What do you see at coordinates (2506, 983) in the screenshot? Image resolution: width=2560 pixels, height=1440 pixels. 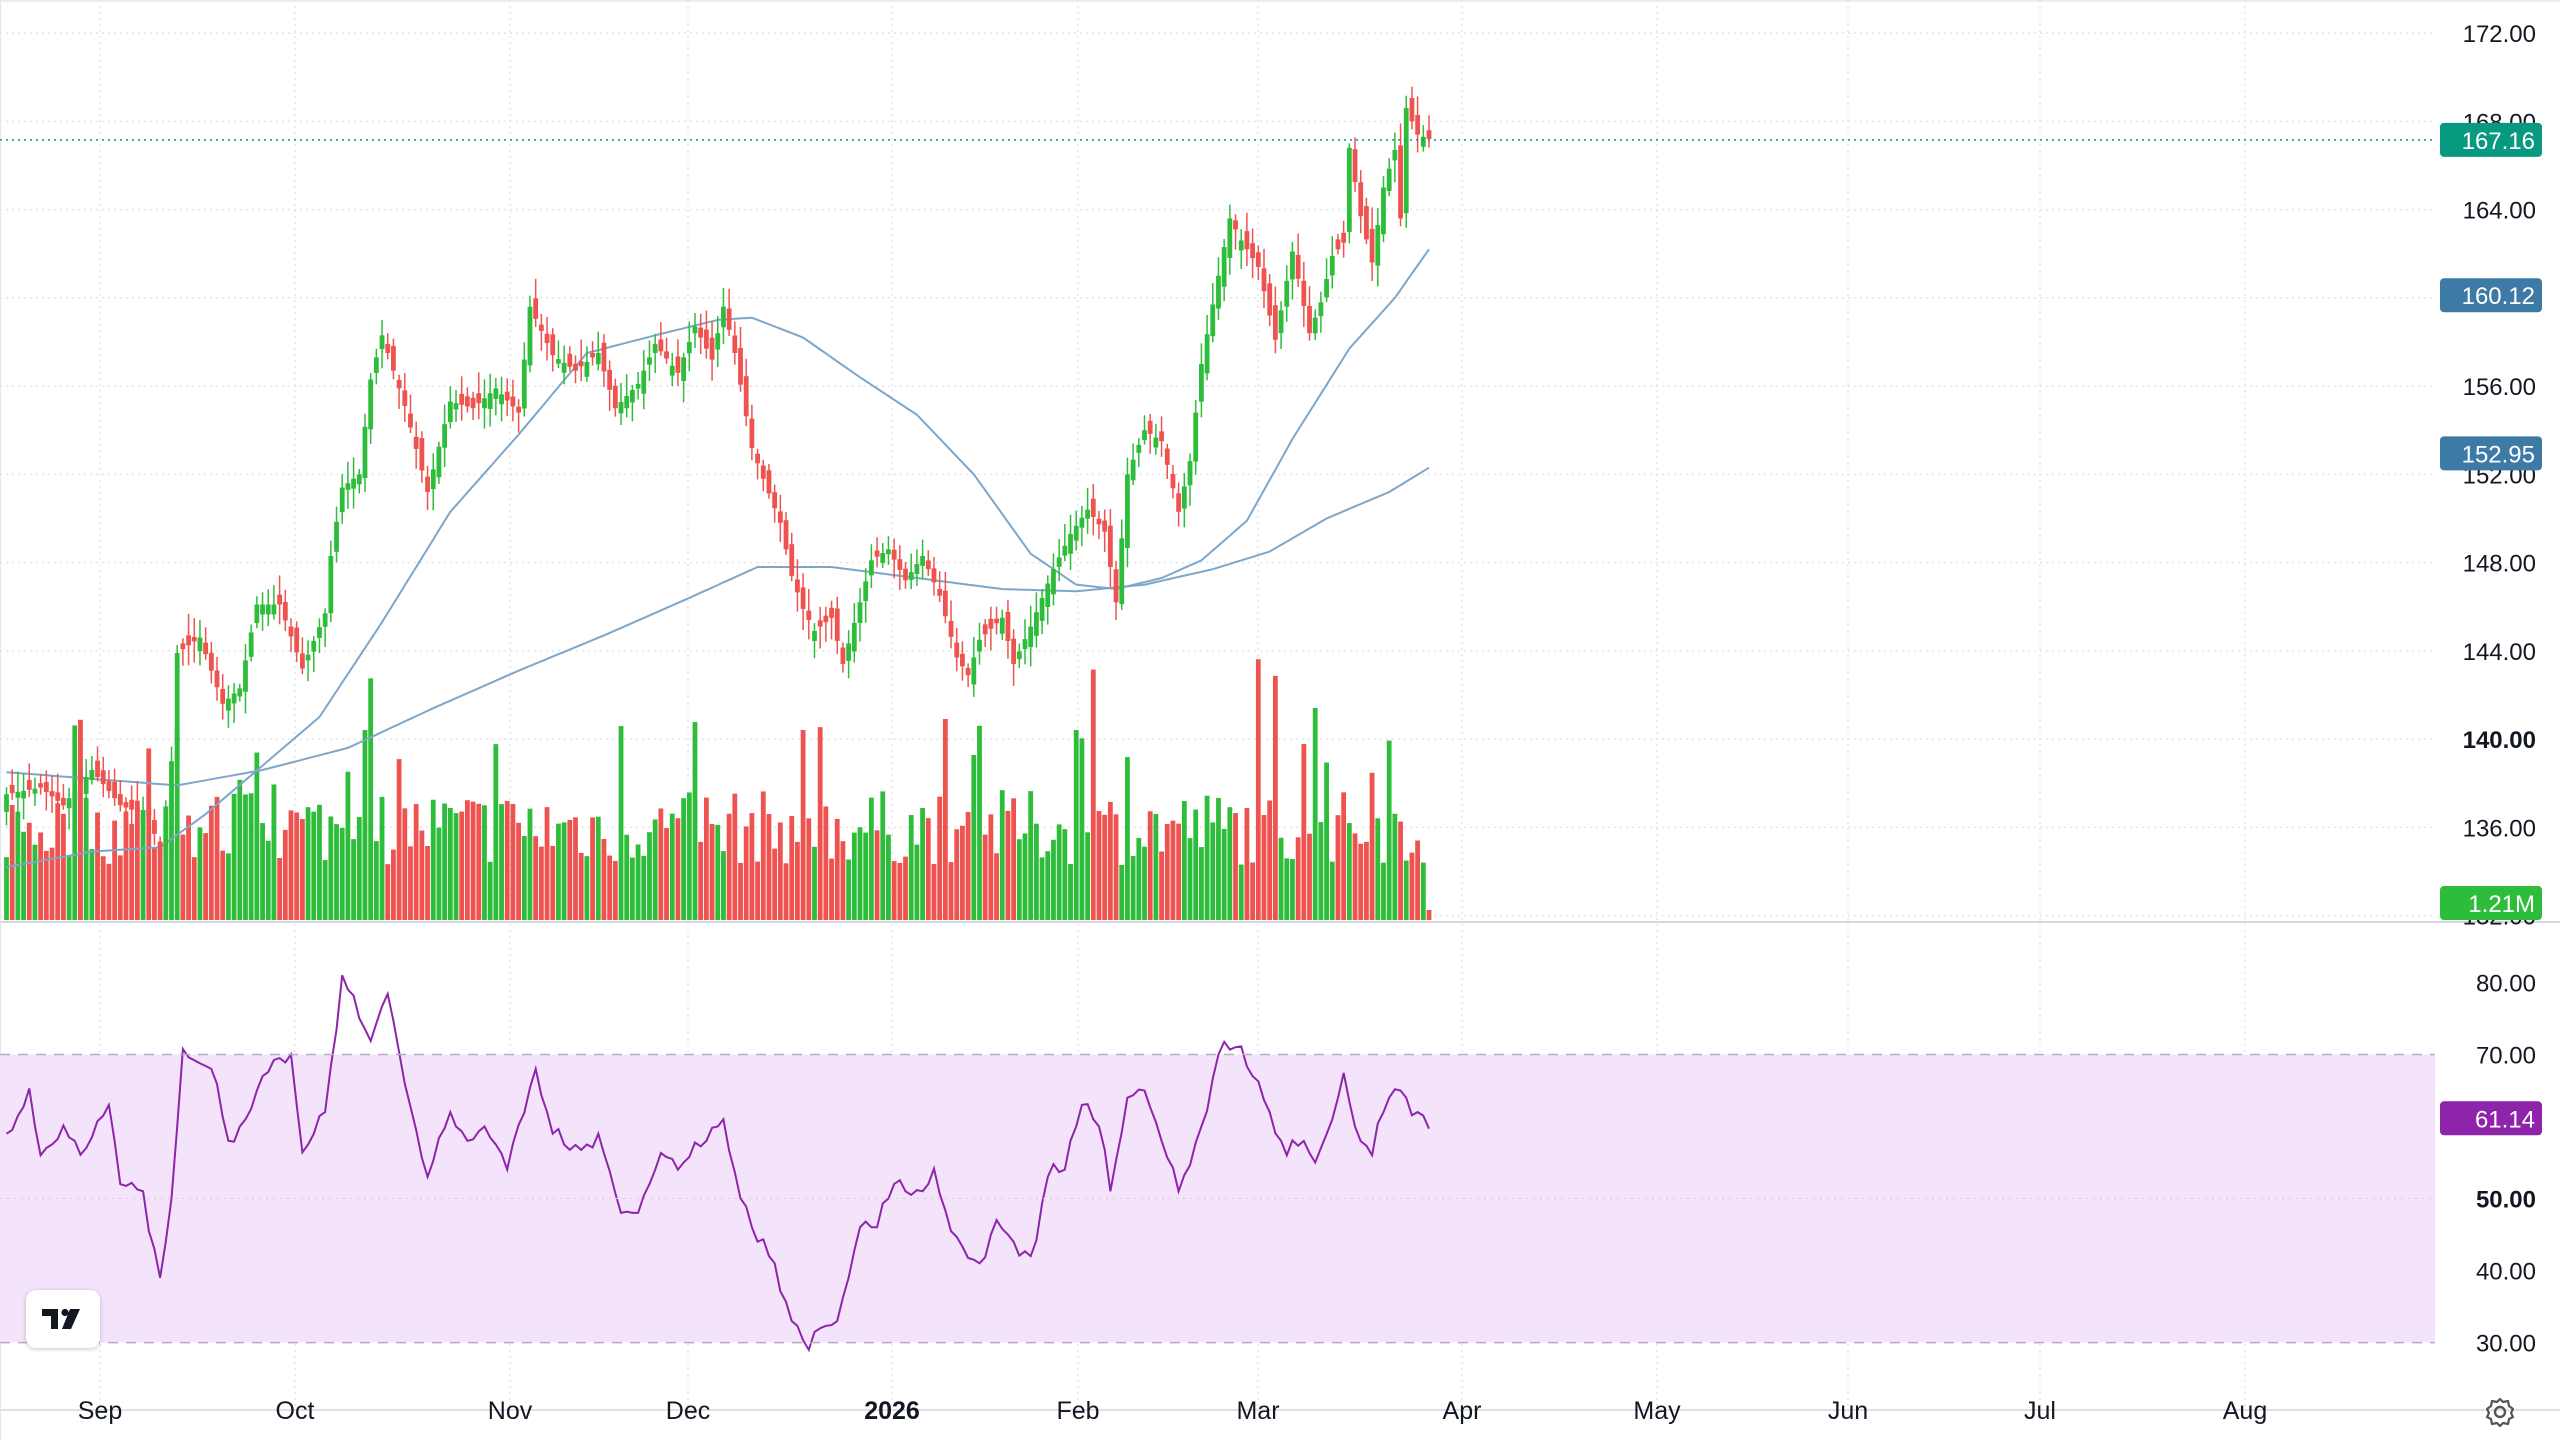 I see `rsi-tick-label: 80.00` at bounding box center [2506, 983].